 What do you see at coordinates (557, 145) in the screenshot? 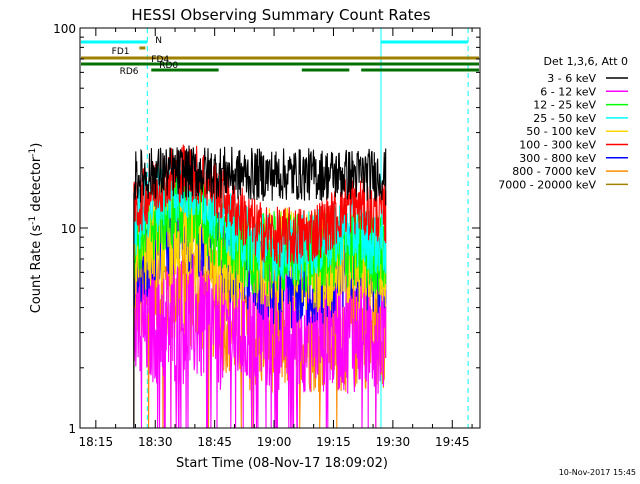
I see `legend-label: 100 - 300 keV` at bounding box center [557, 145].